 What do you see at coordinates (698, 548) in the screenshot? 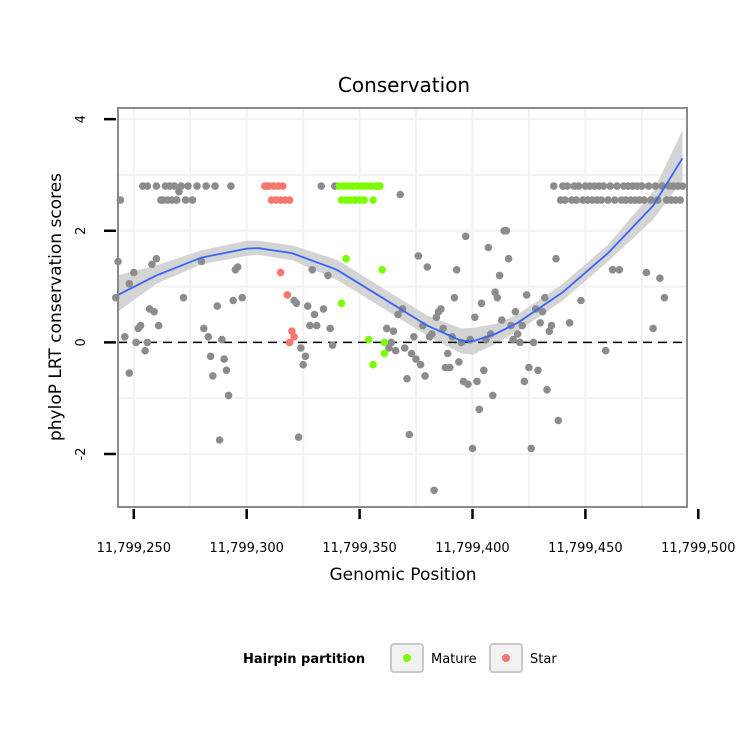
I see `x-tick-label: 11,799,500` at bounding box center [698, 548].